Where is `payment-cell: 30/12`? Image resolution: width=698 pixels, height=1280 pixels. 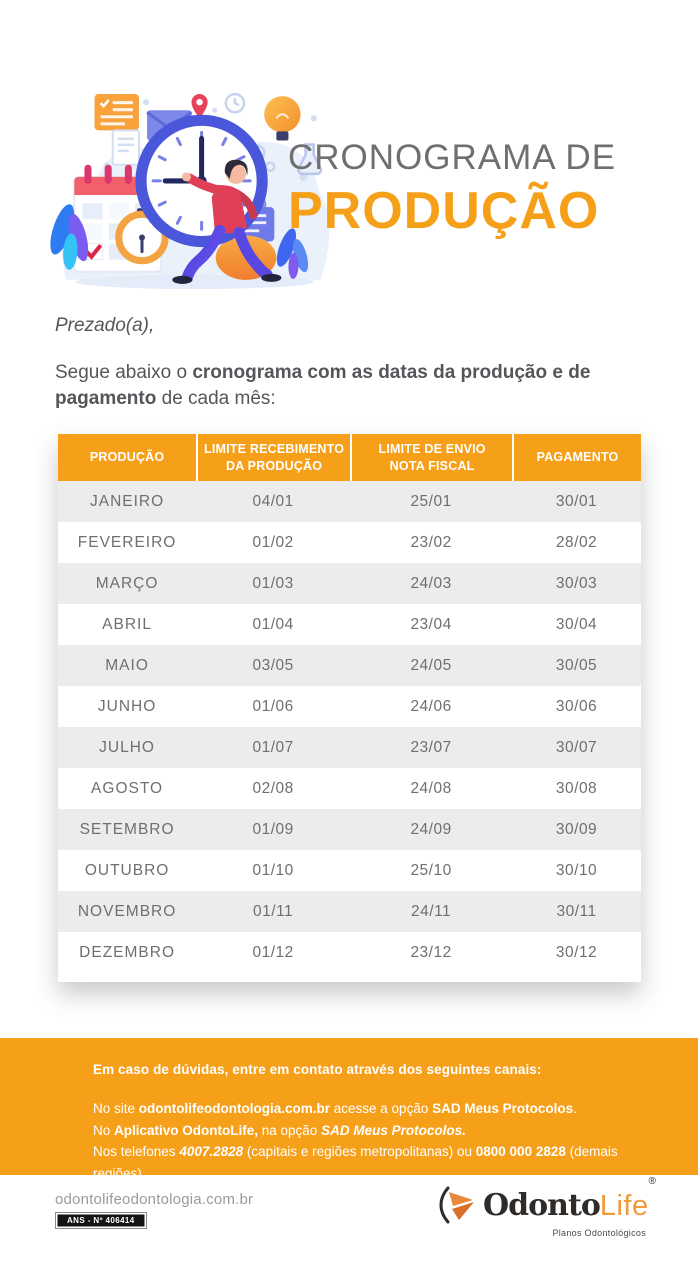
payment-cell: 30/12 is located at coordinates (576, 952).